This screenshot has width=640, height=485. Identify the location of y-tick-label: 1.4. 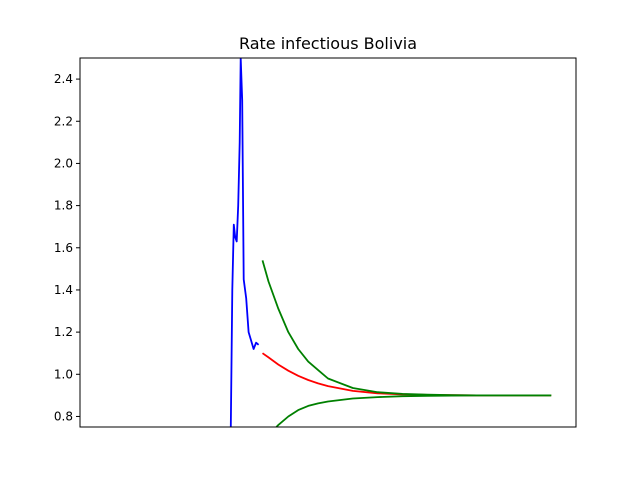
(63, 290).